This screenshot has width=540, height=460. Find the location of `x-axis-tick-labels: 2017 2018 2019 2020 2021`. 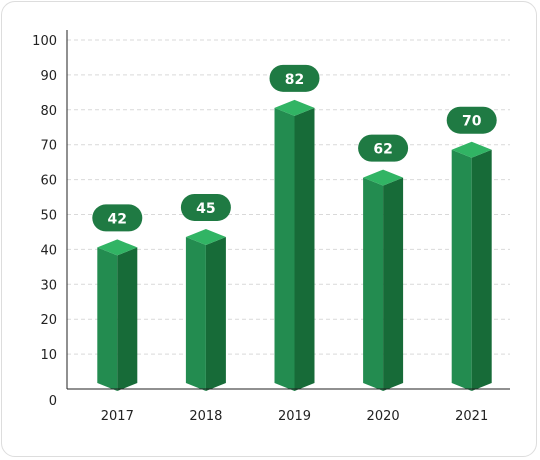

x-axis-tick-labels: 2017 2018 2019 2020 2021 is located at coordinates (294, 416).